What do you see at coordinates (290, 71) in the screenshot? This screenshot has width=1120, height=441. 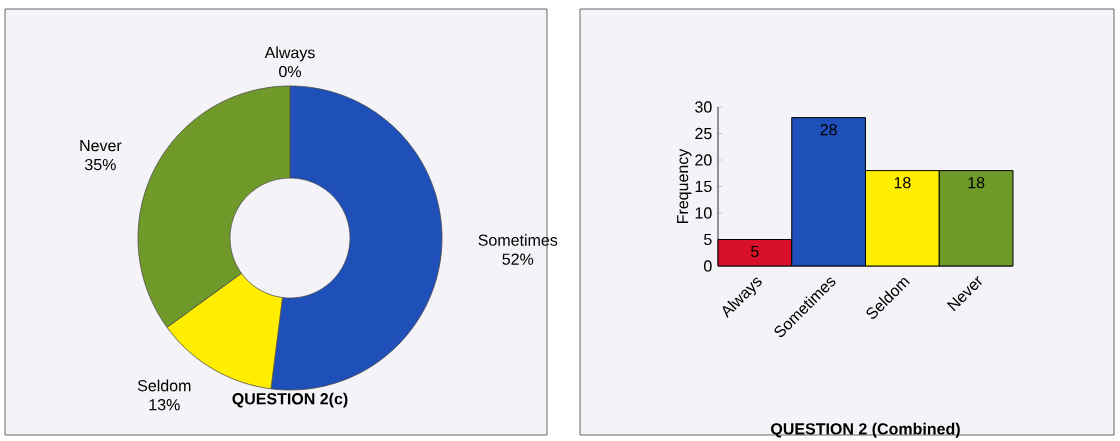 I see `text: 0%` at bounding box center [290, 71].